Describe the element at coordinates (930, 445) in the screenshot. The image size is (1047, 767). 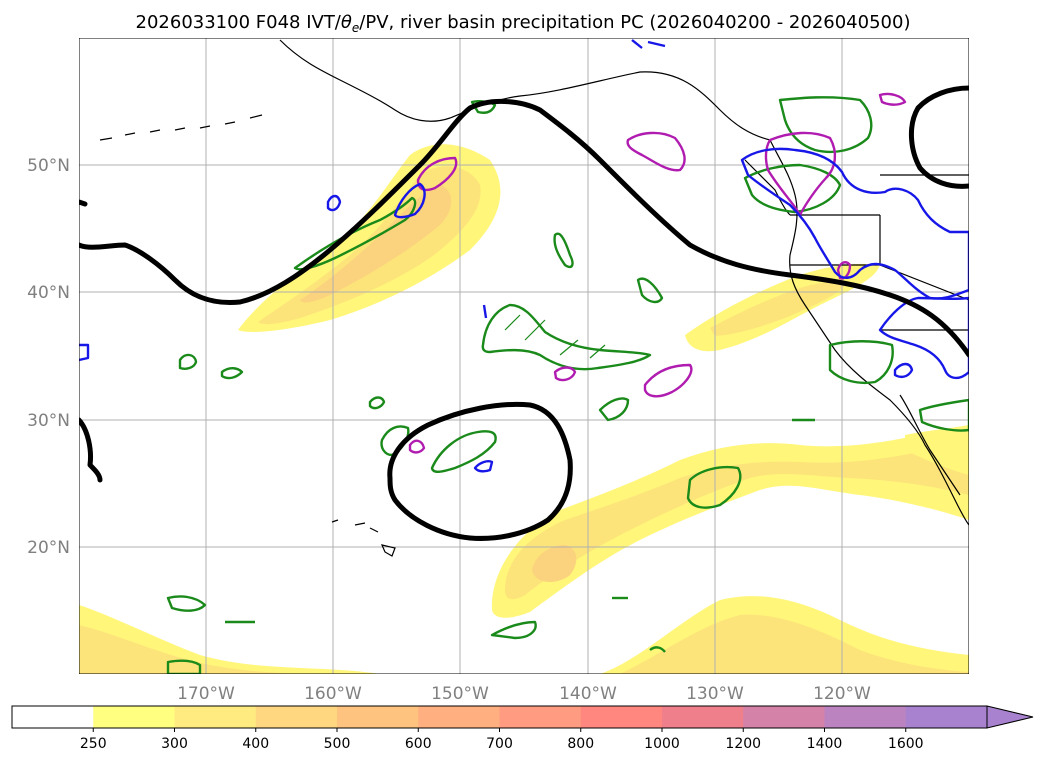
I see `baja-california` at that location.